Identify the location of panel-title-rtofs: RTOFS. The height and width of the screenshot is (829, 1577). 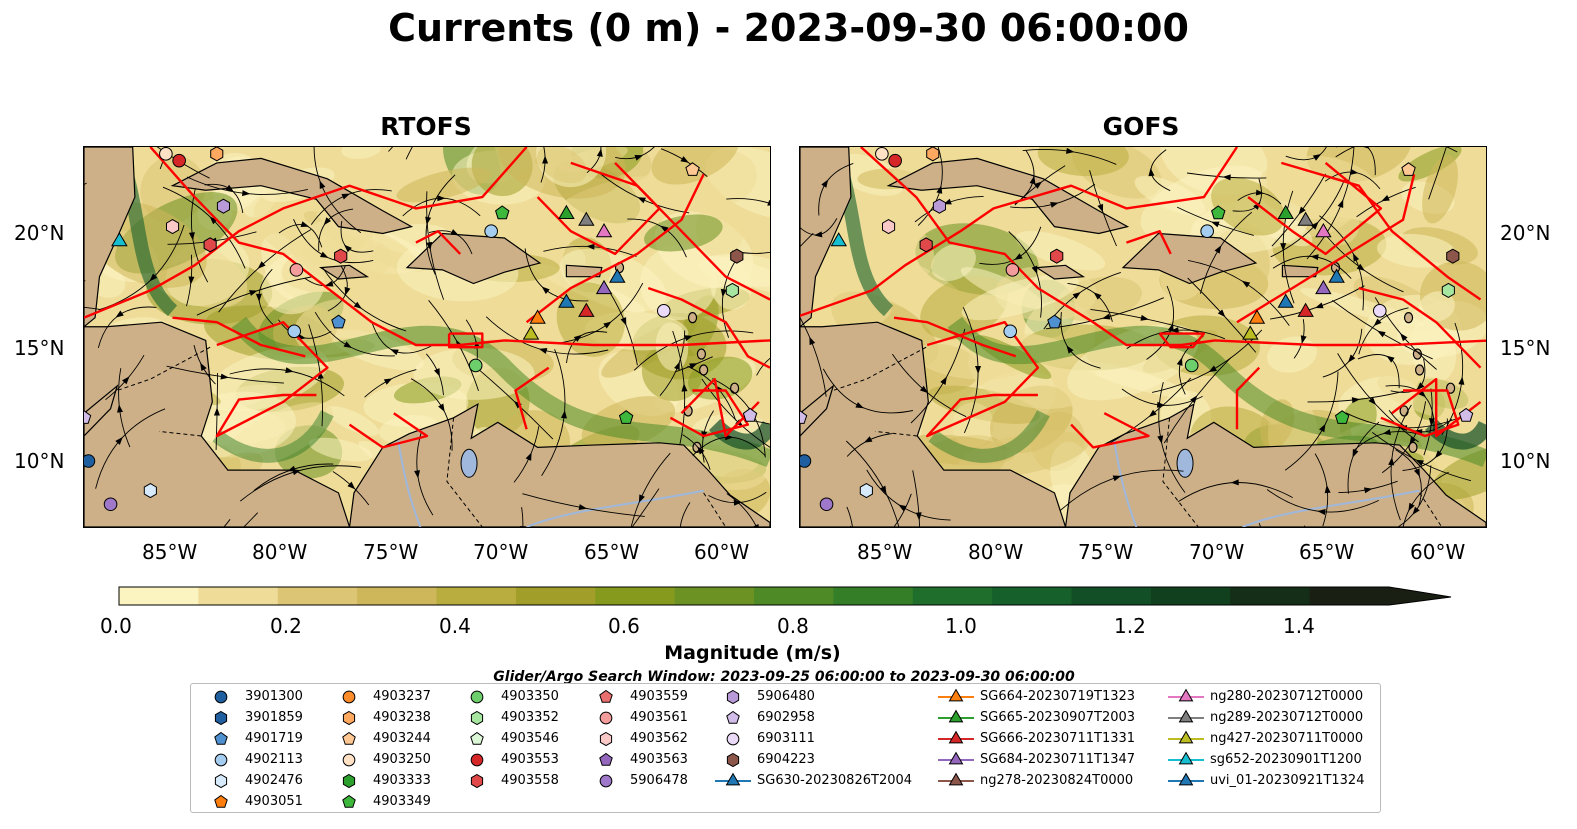
(426, 126).